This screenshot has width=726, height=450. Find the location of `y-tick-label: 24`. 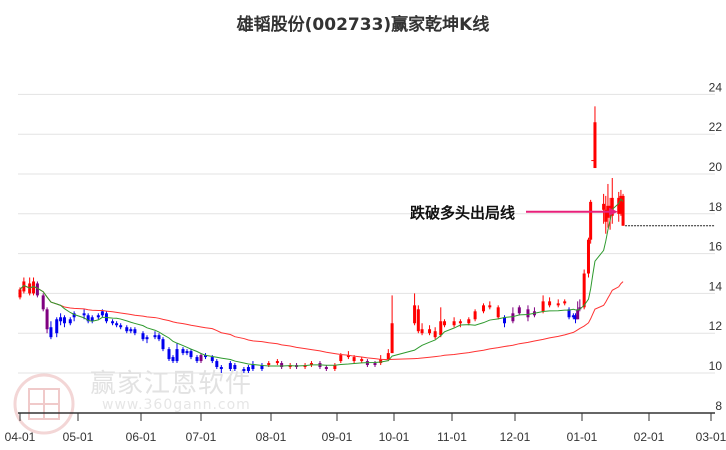

y-tick-label: 24 is located at coordinates (716, 87).